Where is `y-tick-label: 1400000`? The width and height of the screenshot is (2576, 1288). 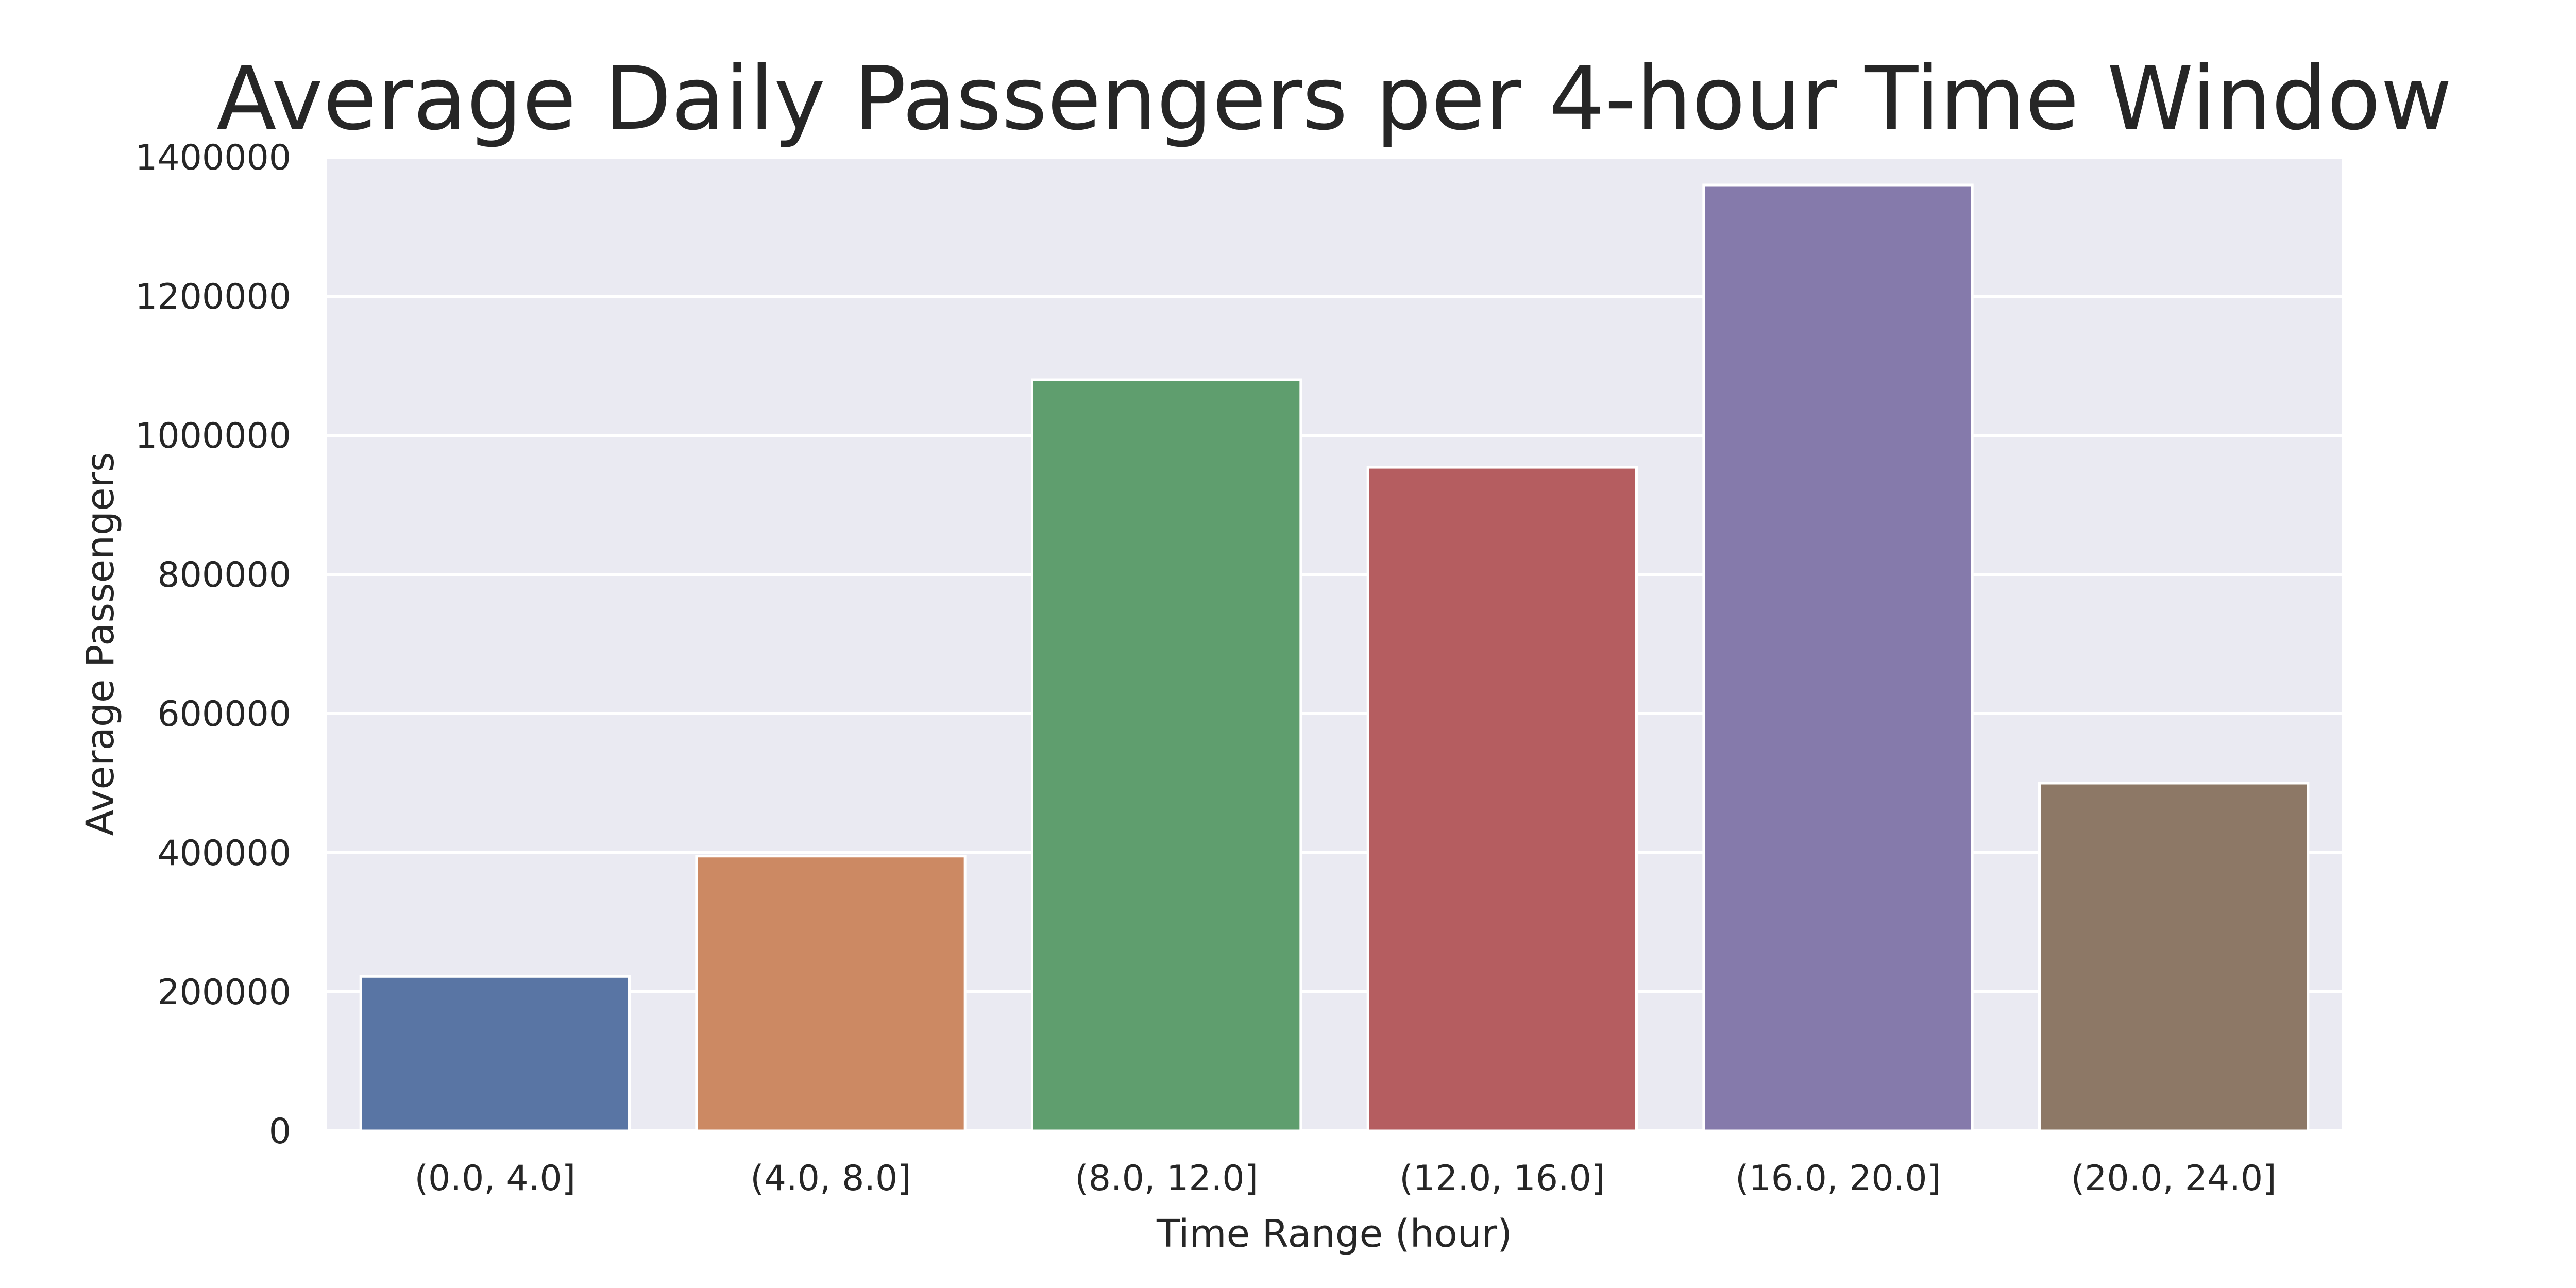 y-tick-label: 1400000 is located at coordinates (213, 158).